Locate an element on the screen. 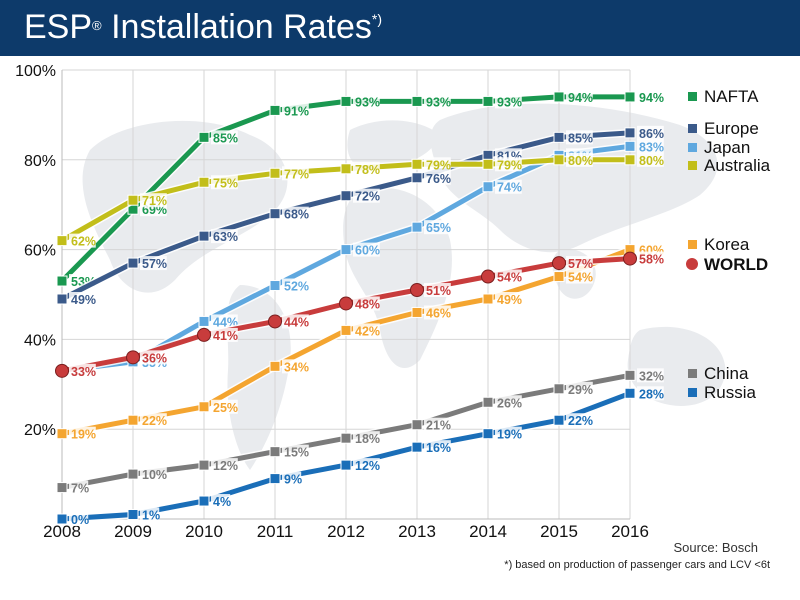 The width and height of the screenshot is (800, 600). data-label: 79% is located at coordinates (438, 165).